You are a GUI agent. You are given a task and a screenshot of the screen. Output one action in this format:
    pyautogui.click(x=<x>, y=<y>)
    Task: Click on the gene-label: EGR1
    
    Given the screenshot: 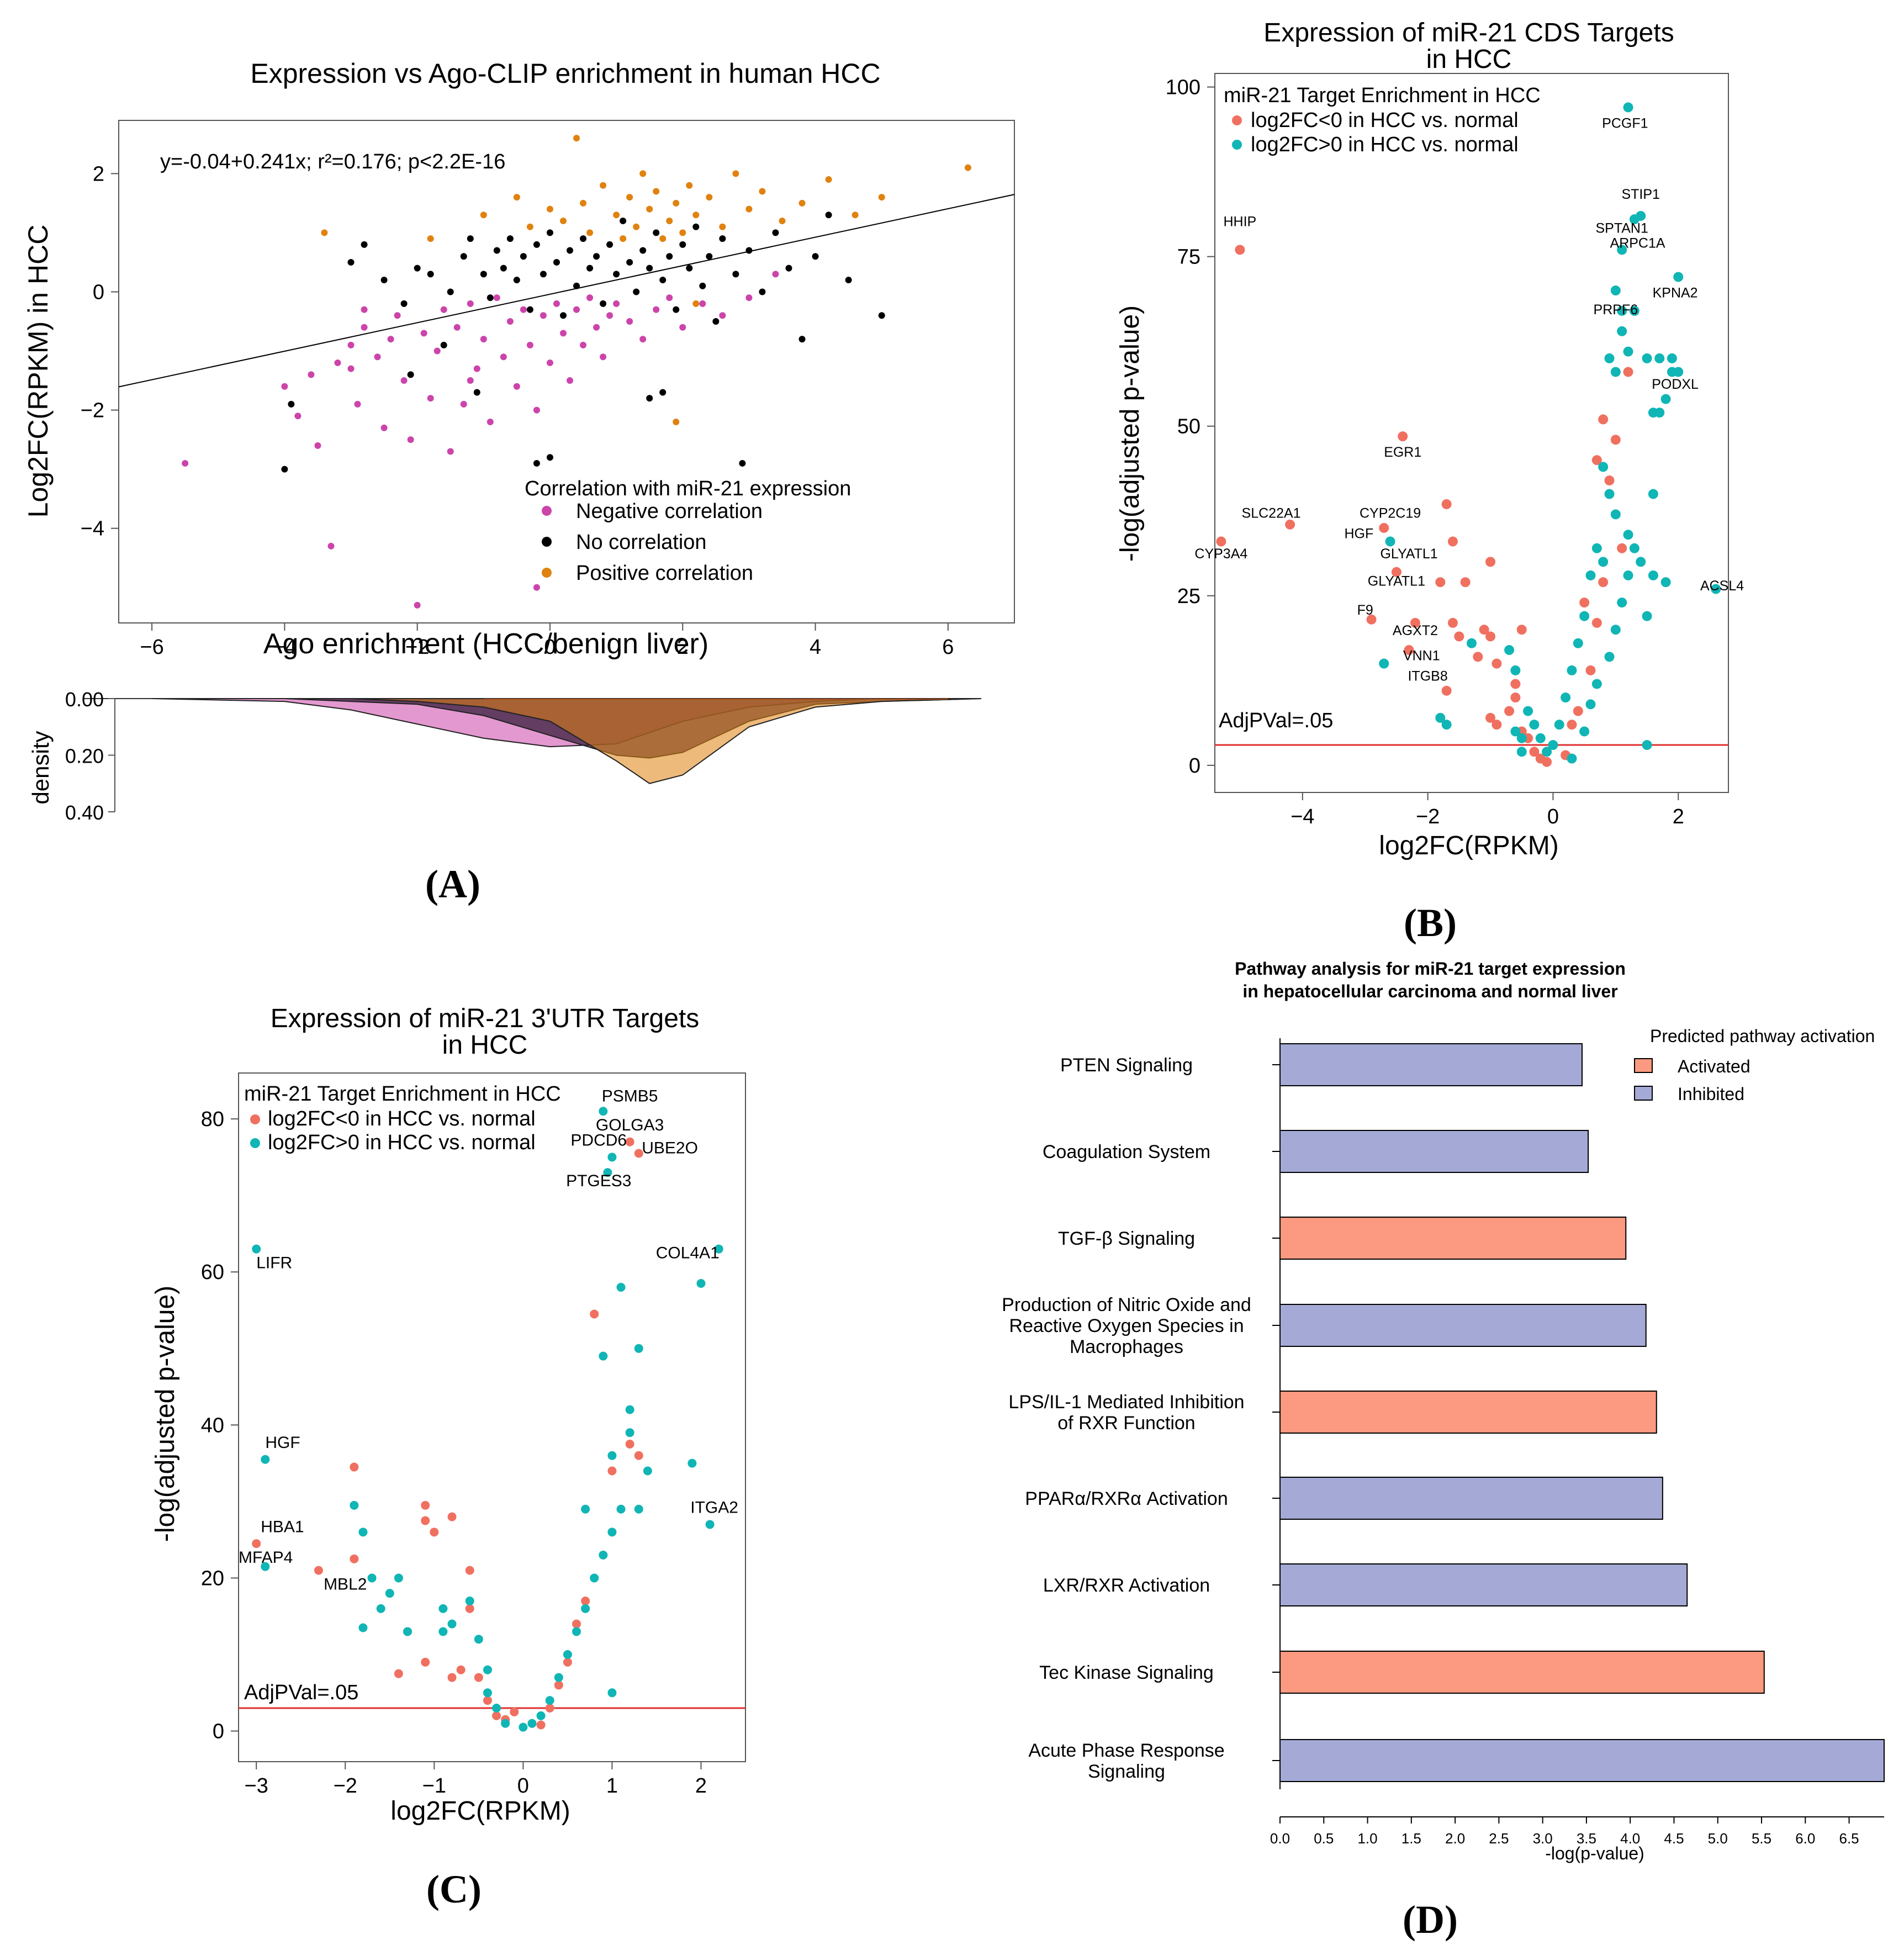 What is the action you would take?
    pyautogui.click(x=1402, y=452)
    